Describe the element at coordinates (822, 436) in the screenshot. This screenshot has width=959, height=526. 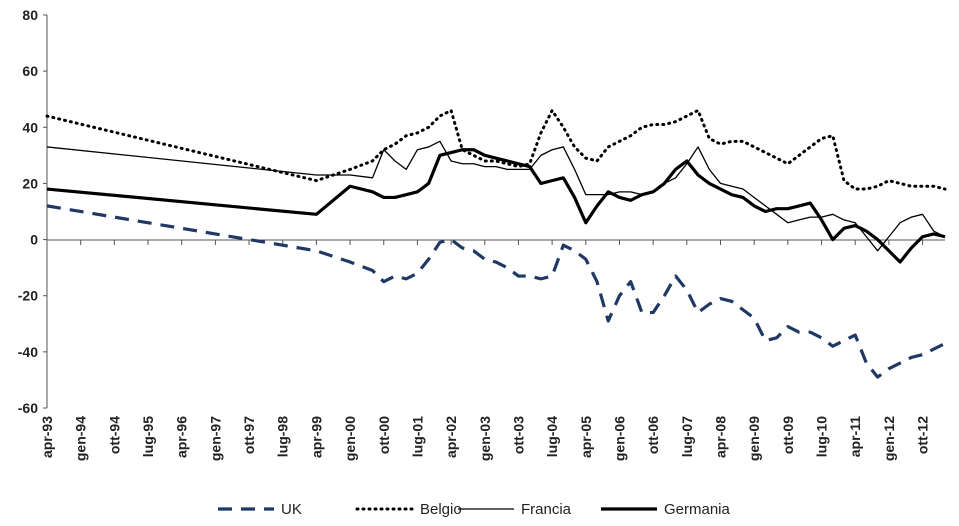
I see `x-tick-label: lug-10` at that location.